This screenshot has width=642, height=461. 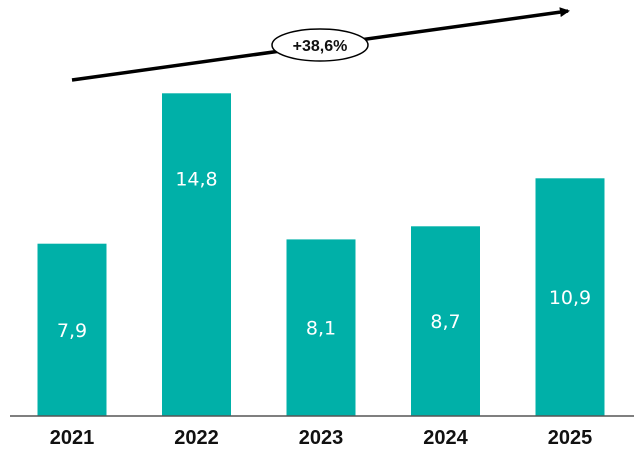 I want to click on bar-2022, so click(x=196, y=255).